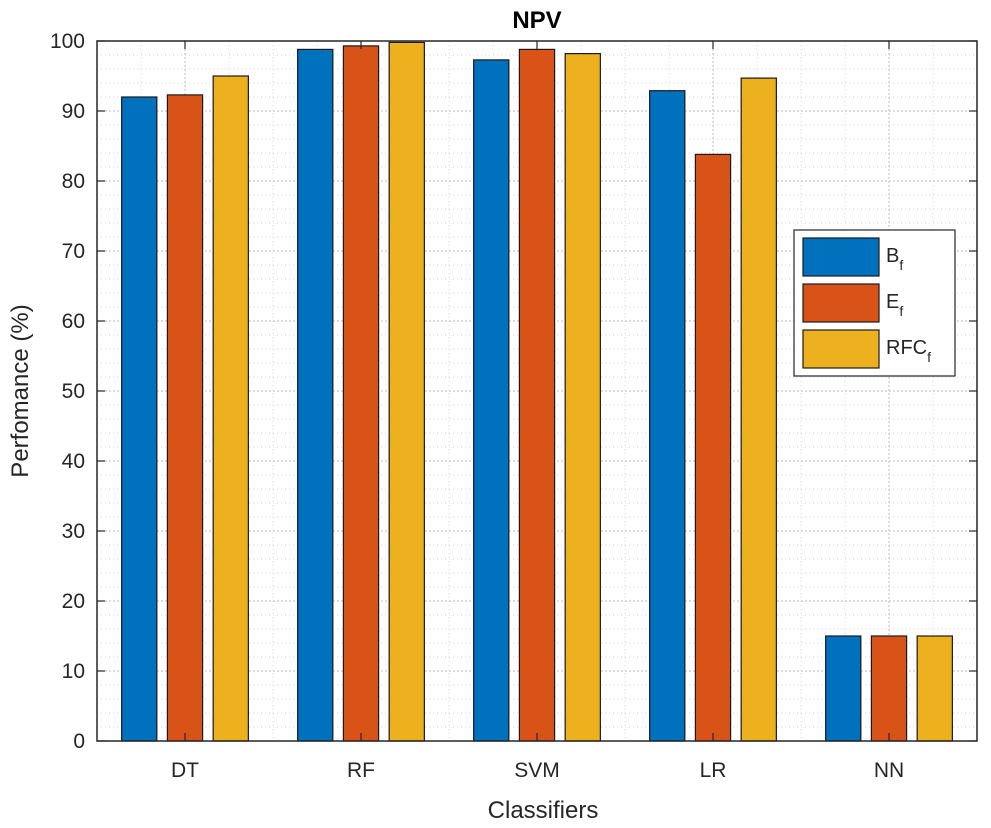  What do you see at coordinates (139, 419) in the screenshot?
I see `bar-dt-b` at bounding box center [139, 419].